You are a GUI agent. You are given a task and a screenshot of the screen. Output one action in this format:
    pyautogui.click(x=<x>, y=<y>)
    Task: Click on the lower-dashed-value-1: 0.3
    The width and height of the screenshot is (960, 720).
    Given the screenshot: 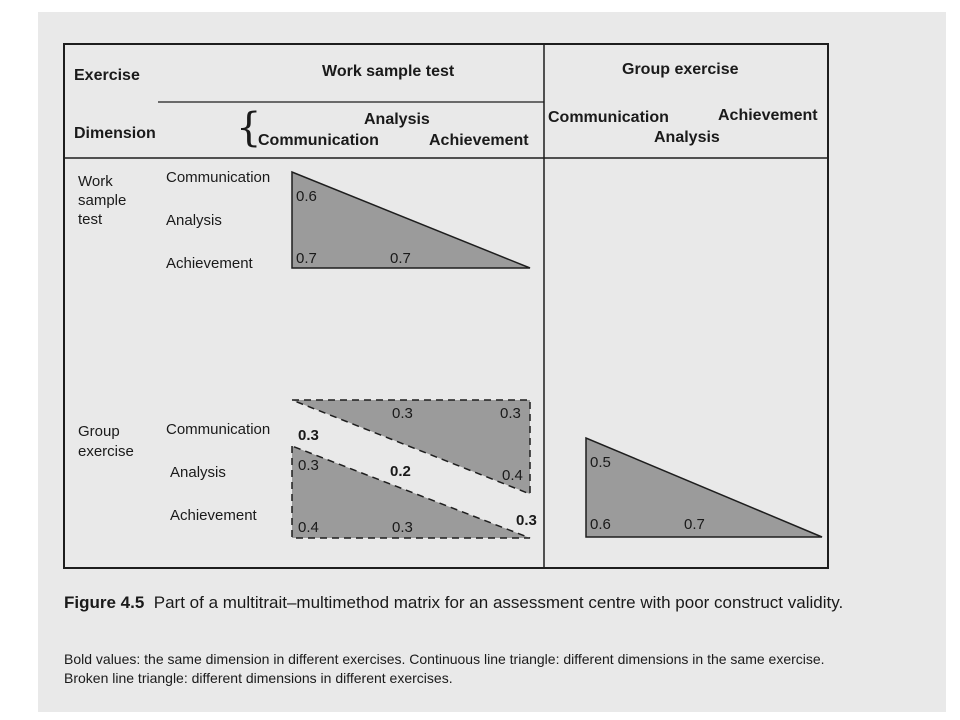 What is the action you would take?
    pyautogui.click(x=308, y=465)
    